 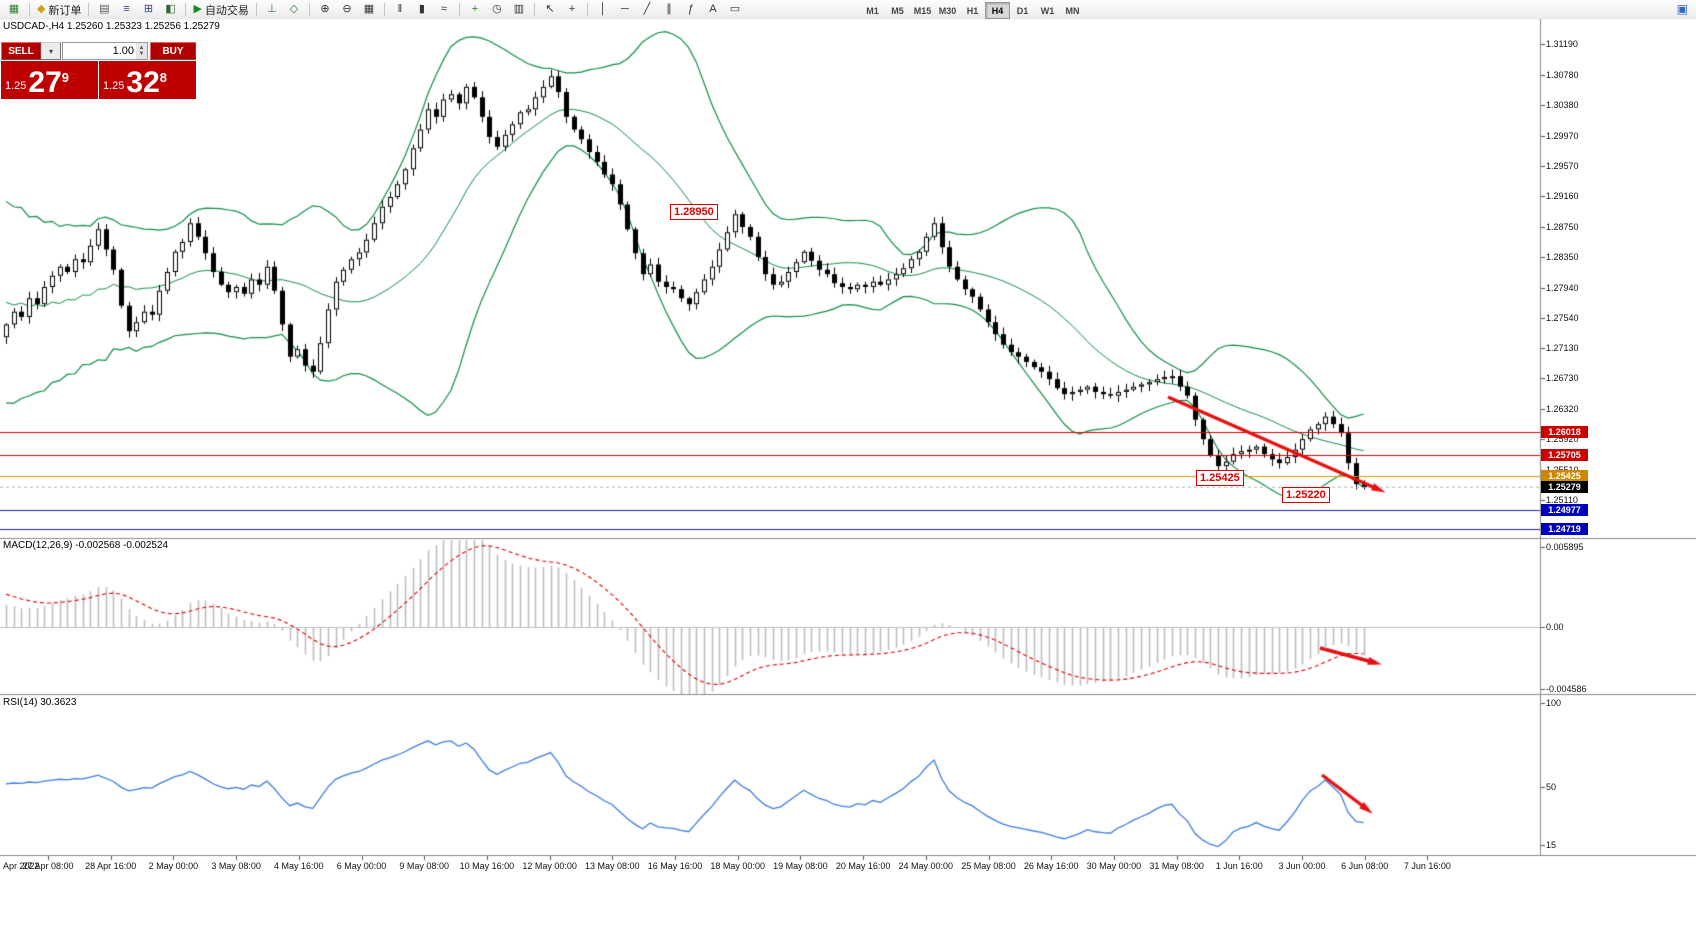 What do you see at coordinates (141, 54) in the screenshot?
I see `spinner-down-icon: ▼` at bounding box center [141, 54].